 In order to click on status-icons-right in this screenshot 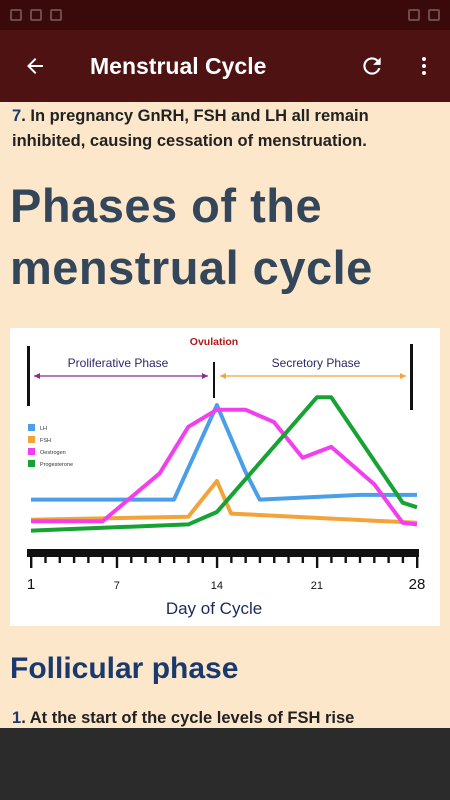, I will do `click(424, 15)`.